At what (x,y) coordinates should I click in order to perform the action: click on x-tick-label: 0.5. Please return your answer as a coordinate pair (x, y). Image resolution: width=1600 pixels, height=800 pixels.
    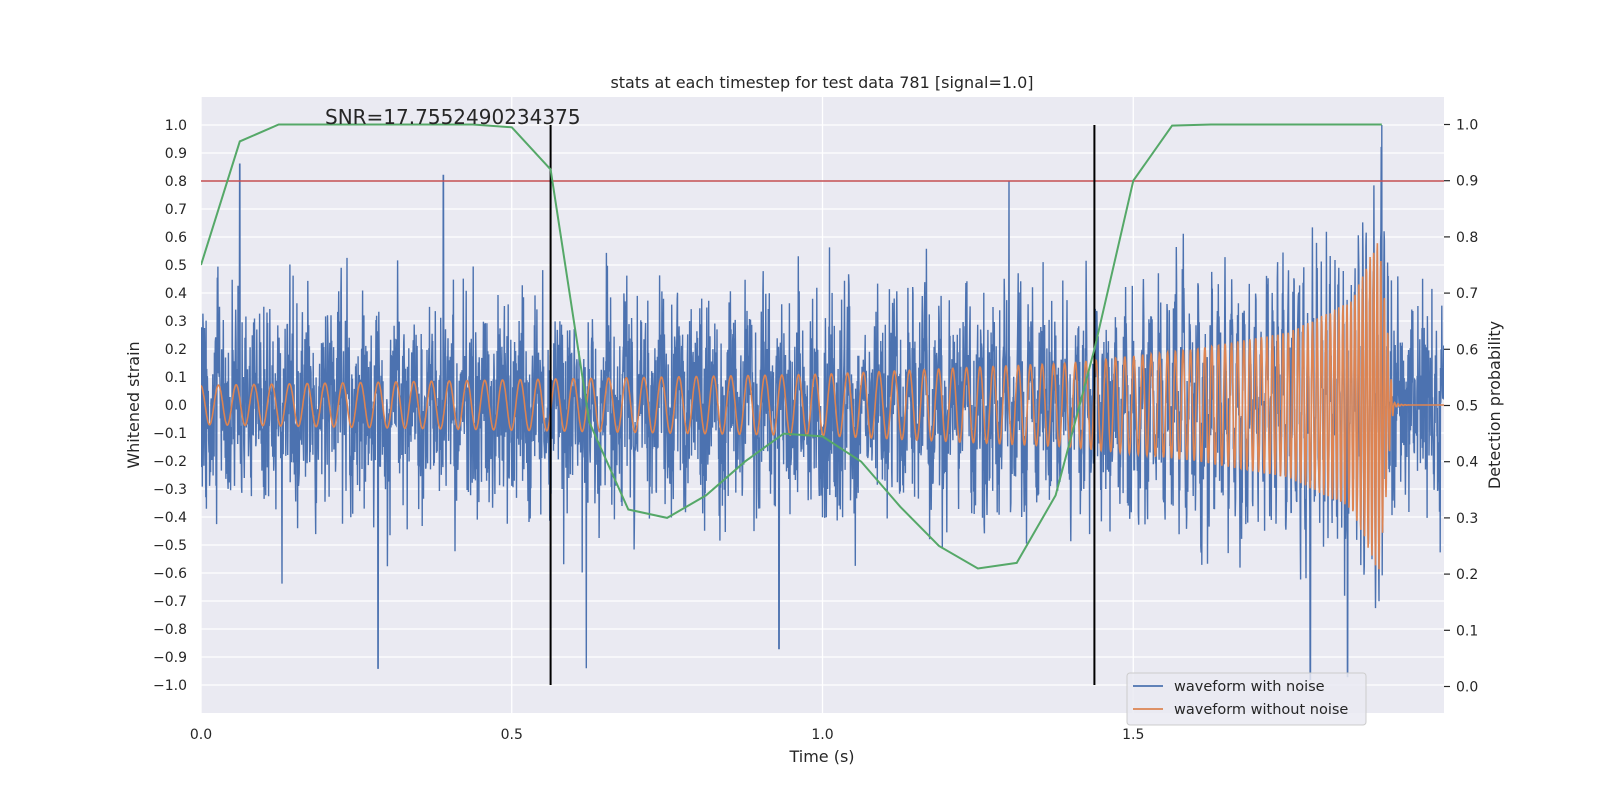
    Looking at the image, I should click on (512, 735).